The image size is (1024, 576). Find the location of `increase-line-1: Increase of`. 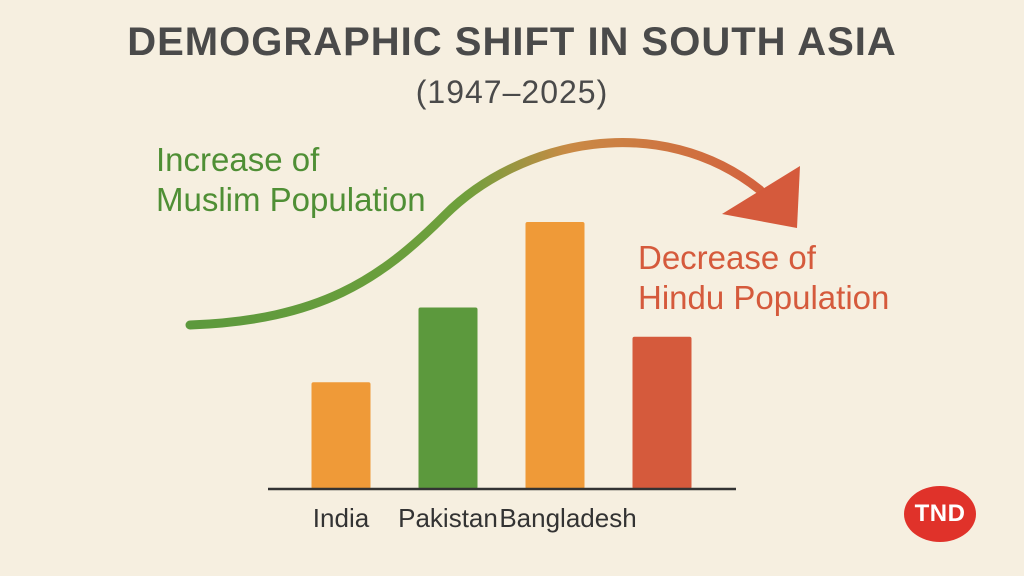

increase-line-1: Increase of is located at coordinates (238, 159).